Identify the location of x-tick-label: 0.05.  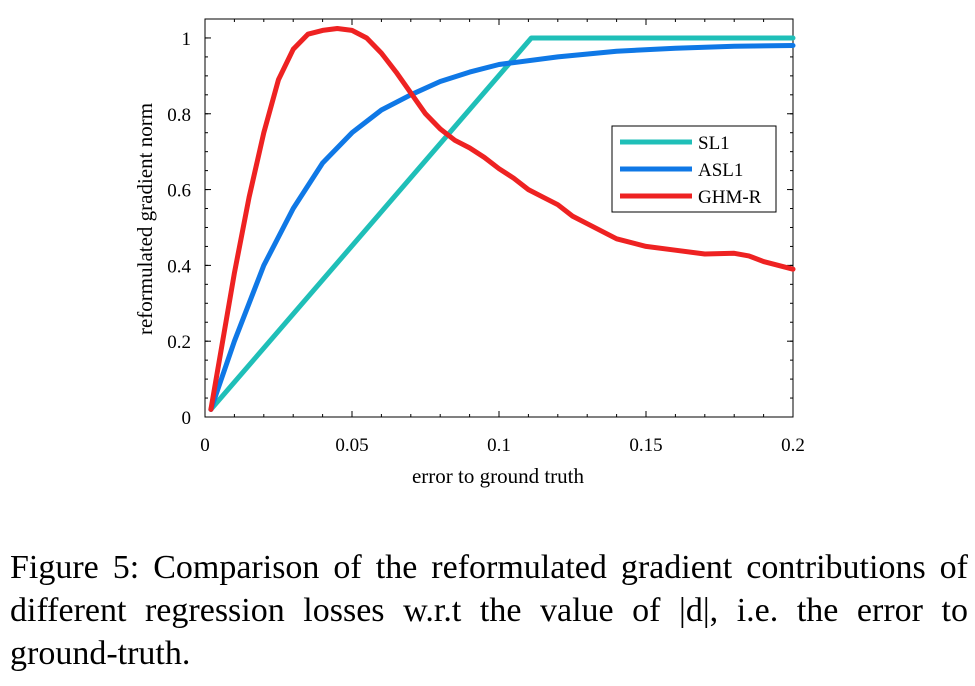
(351, 445).